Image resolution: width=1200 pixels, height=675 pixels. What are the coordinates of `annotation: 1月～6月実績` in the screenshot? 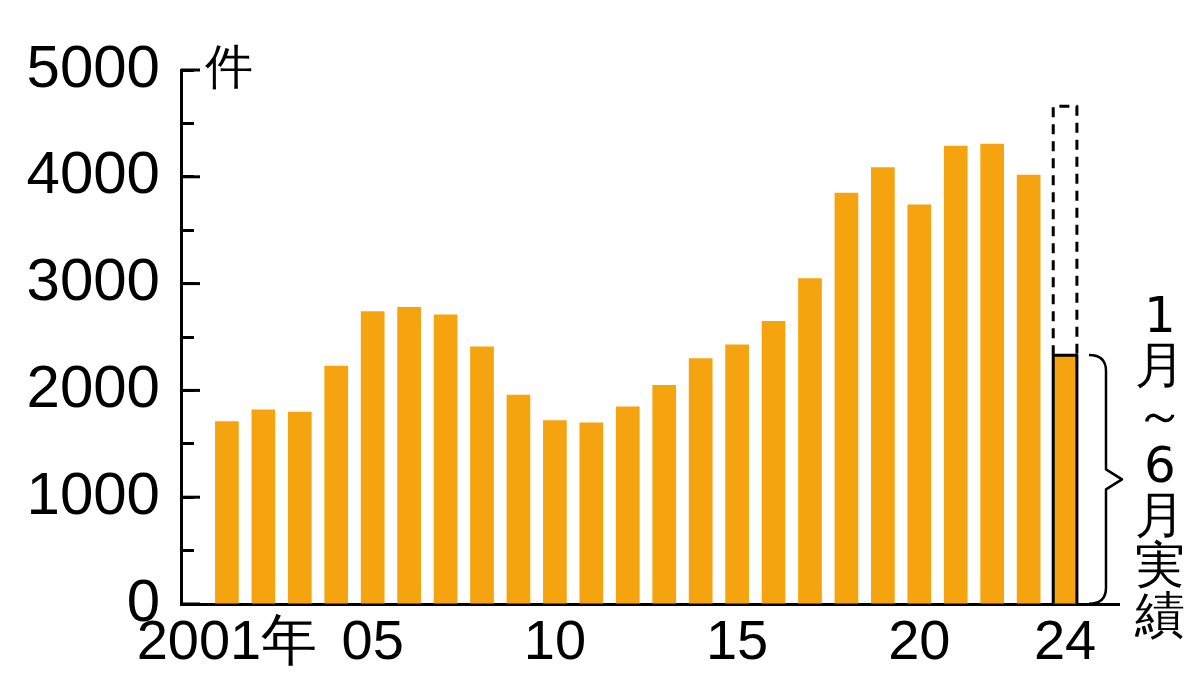 It's located at (1159, 465).